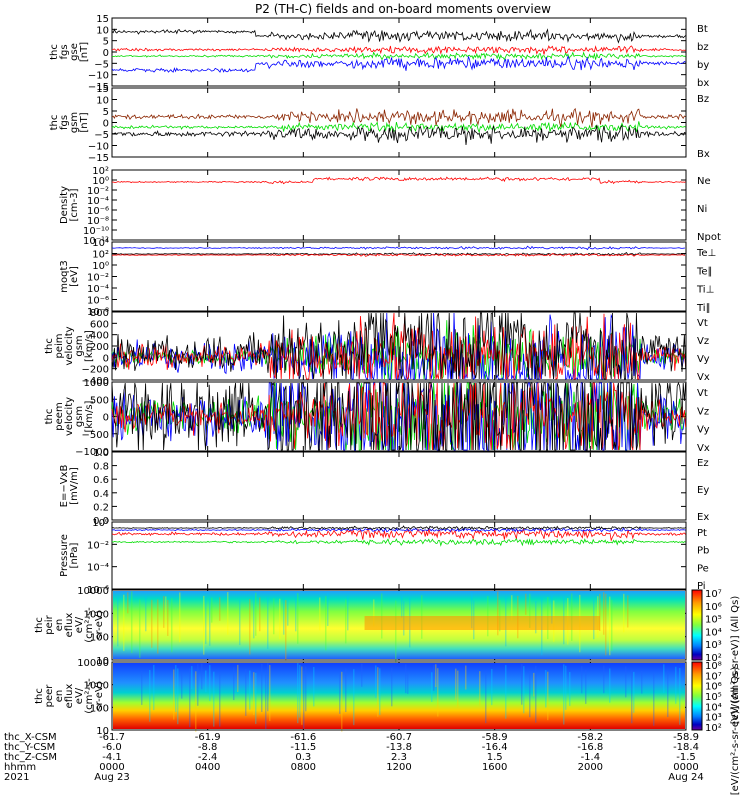  Describe the element at coordinates (112, 747) in the screenshot. I see `ephem-value-1-0: -6.0` at that location.